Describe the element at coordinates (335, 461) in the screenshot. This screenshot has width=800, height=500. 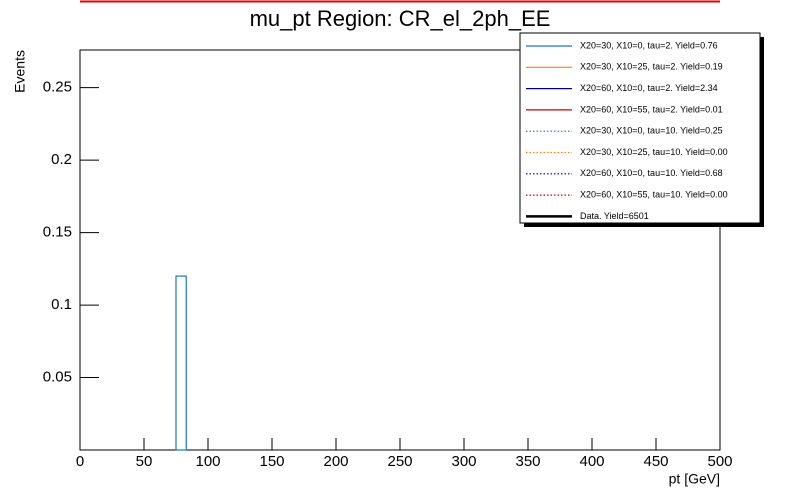
I see `x-tick-label: 200` at that location.